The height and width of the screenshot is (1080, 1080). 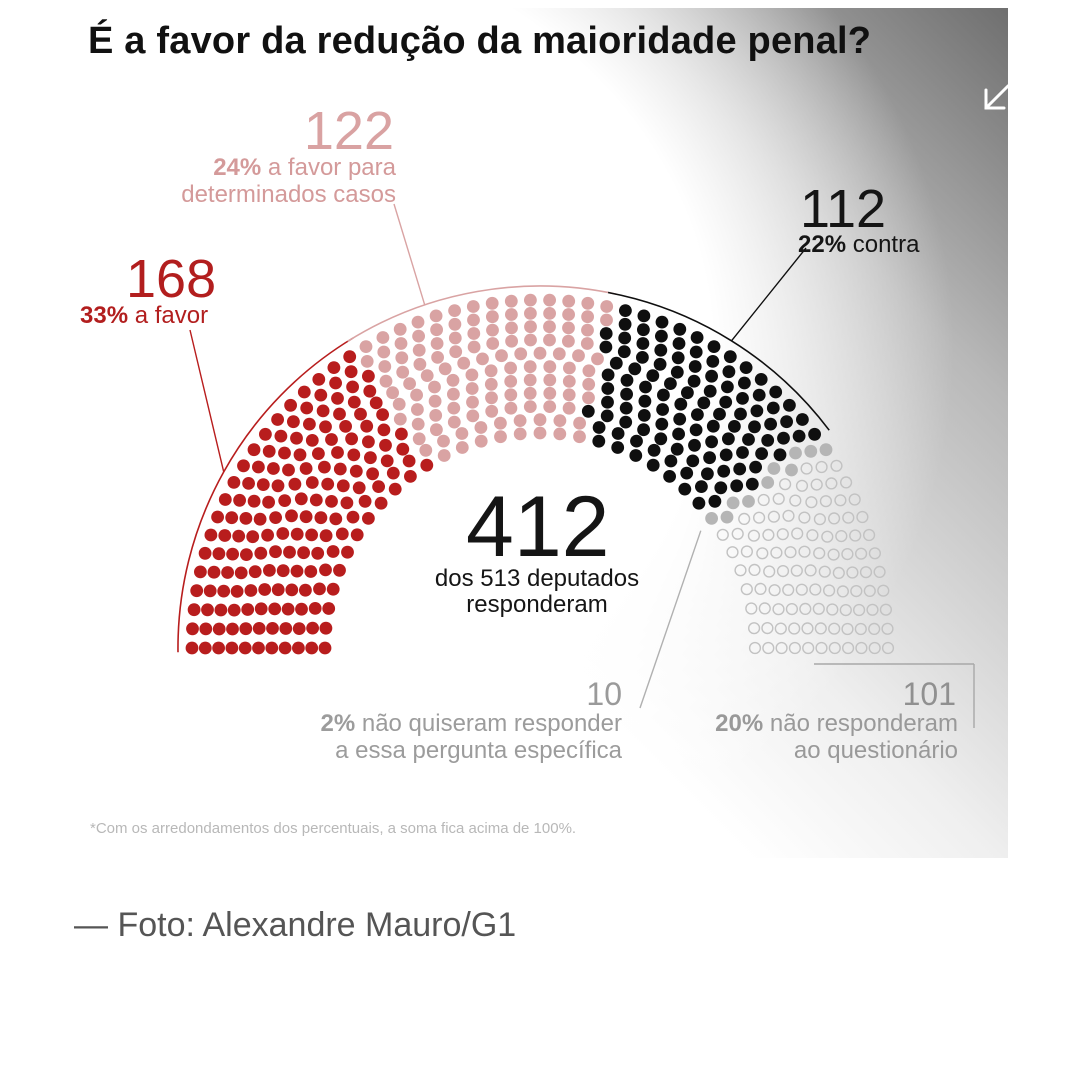 What do you see at coordinates (288, 194) in the screenshot?
I see `label-casos-line2: determinados casos` at bounding box center [288, 194].